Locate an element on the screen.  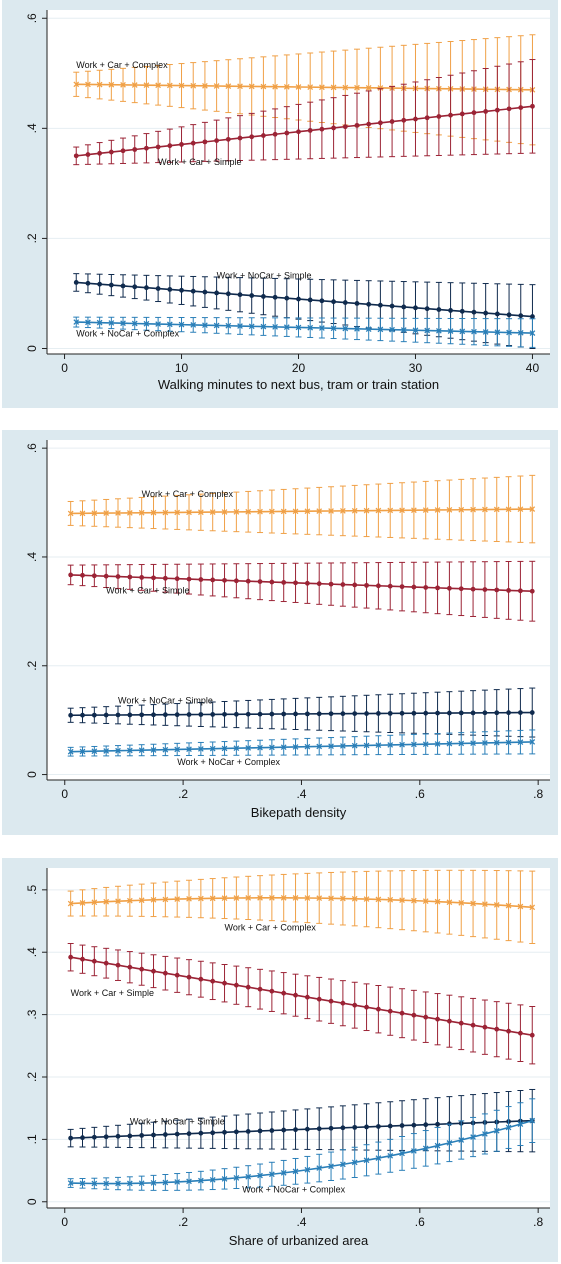
series-work-car-complex is located at coordinates (301, 509).